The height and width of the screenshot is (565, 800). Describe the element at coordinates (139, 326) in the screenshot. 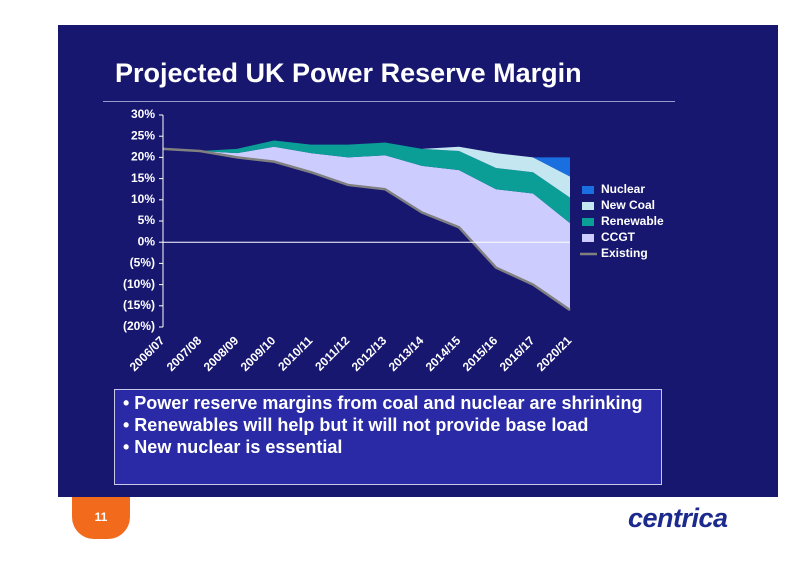

I see `y-tick-label: (20%)` at that location.